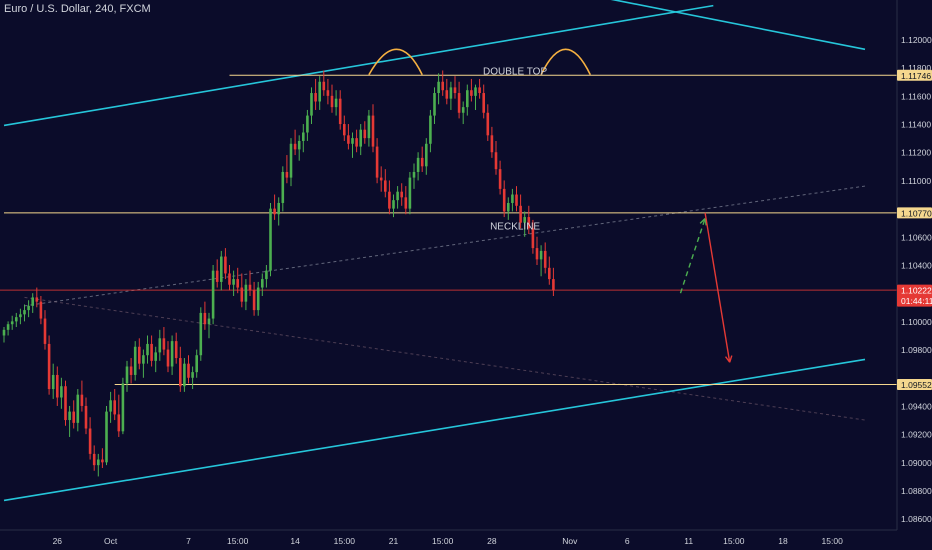 The image size is (932, 550). Describe the element at coordinates (188, 541) in the screenshot. I see `x-tick-label: 7` at that location.